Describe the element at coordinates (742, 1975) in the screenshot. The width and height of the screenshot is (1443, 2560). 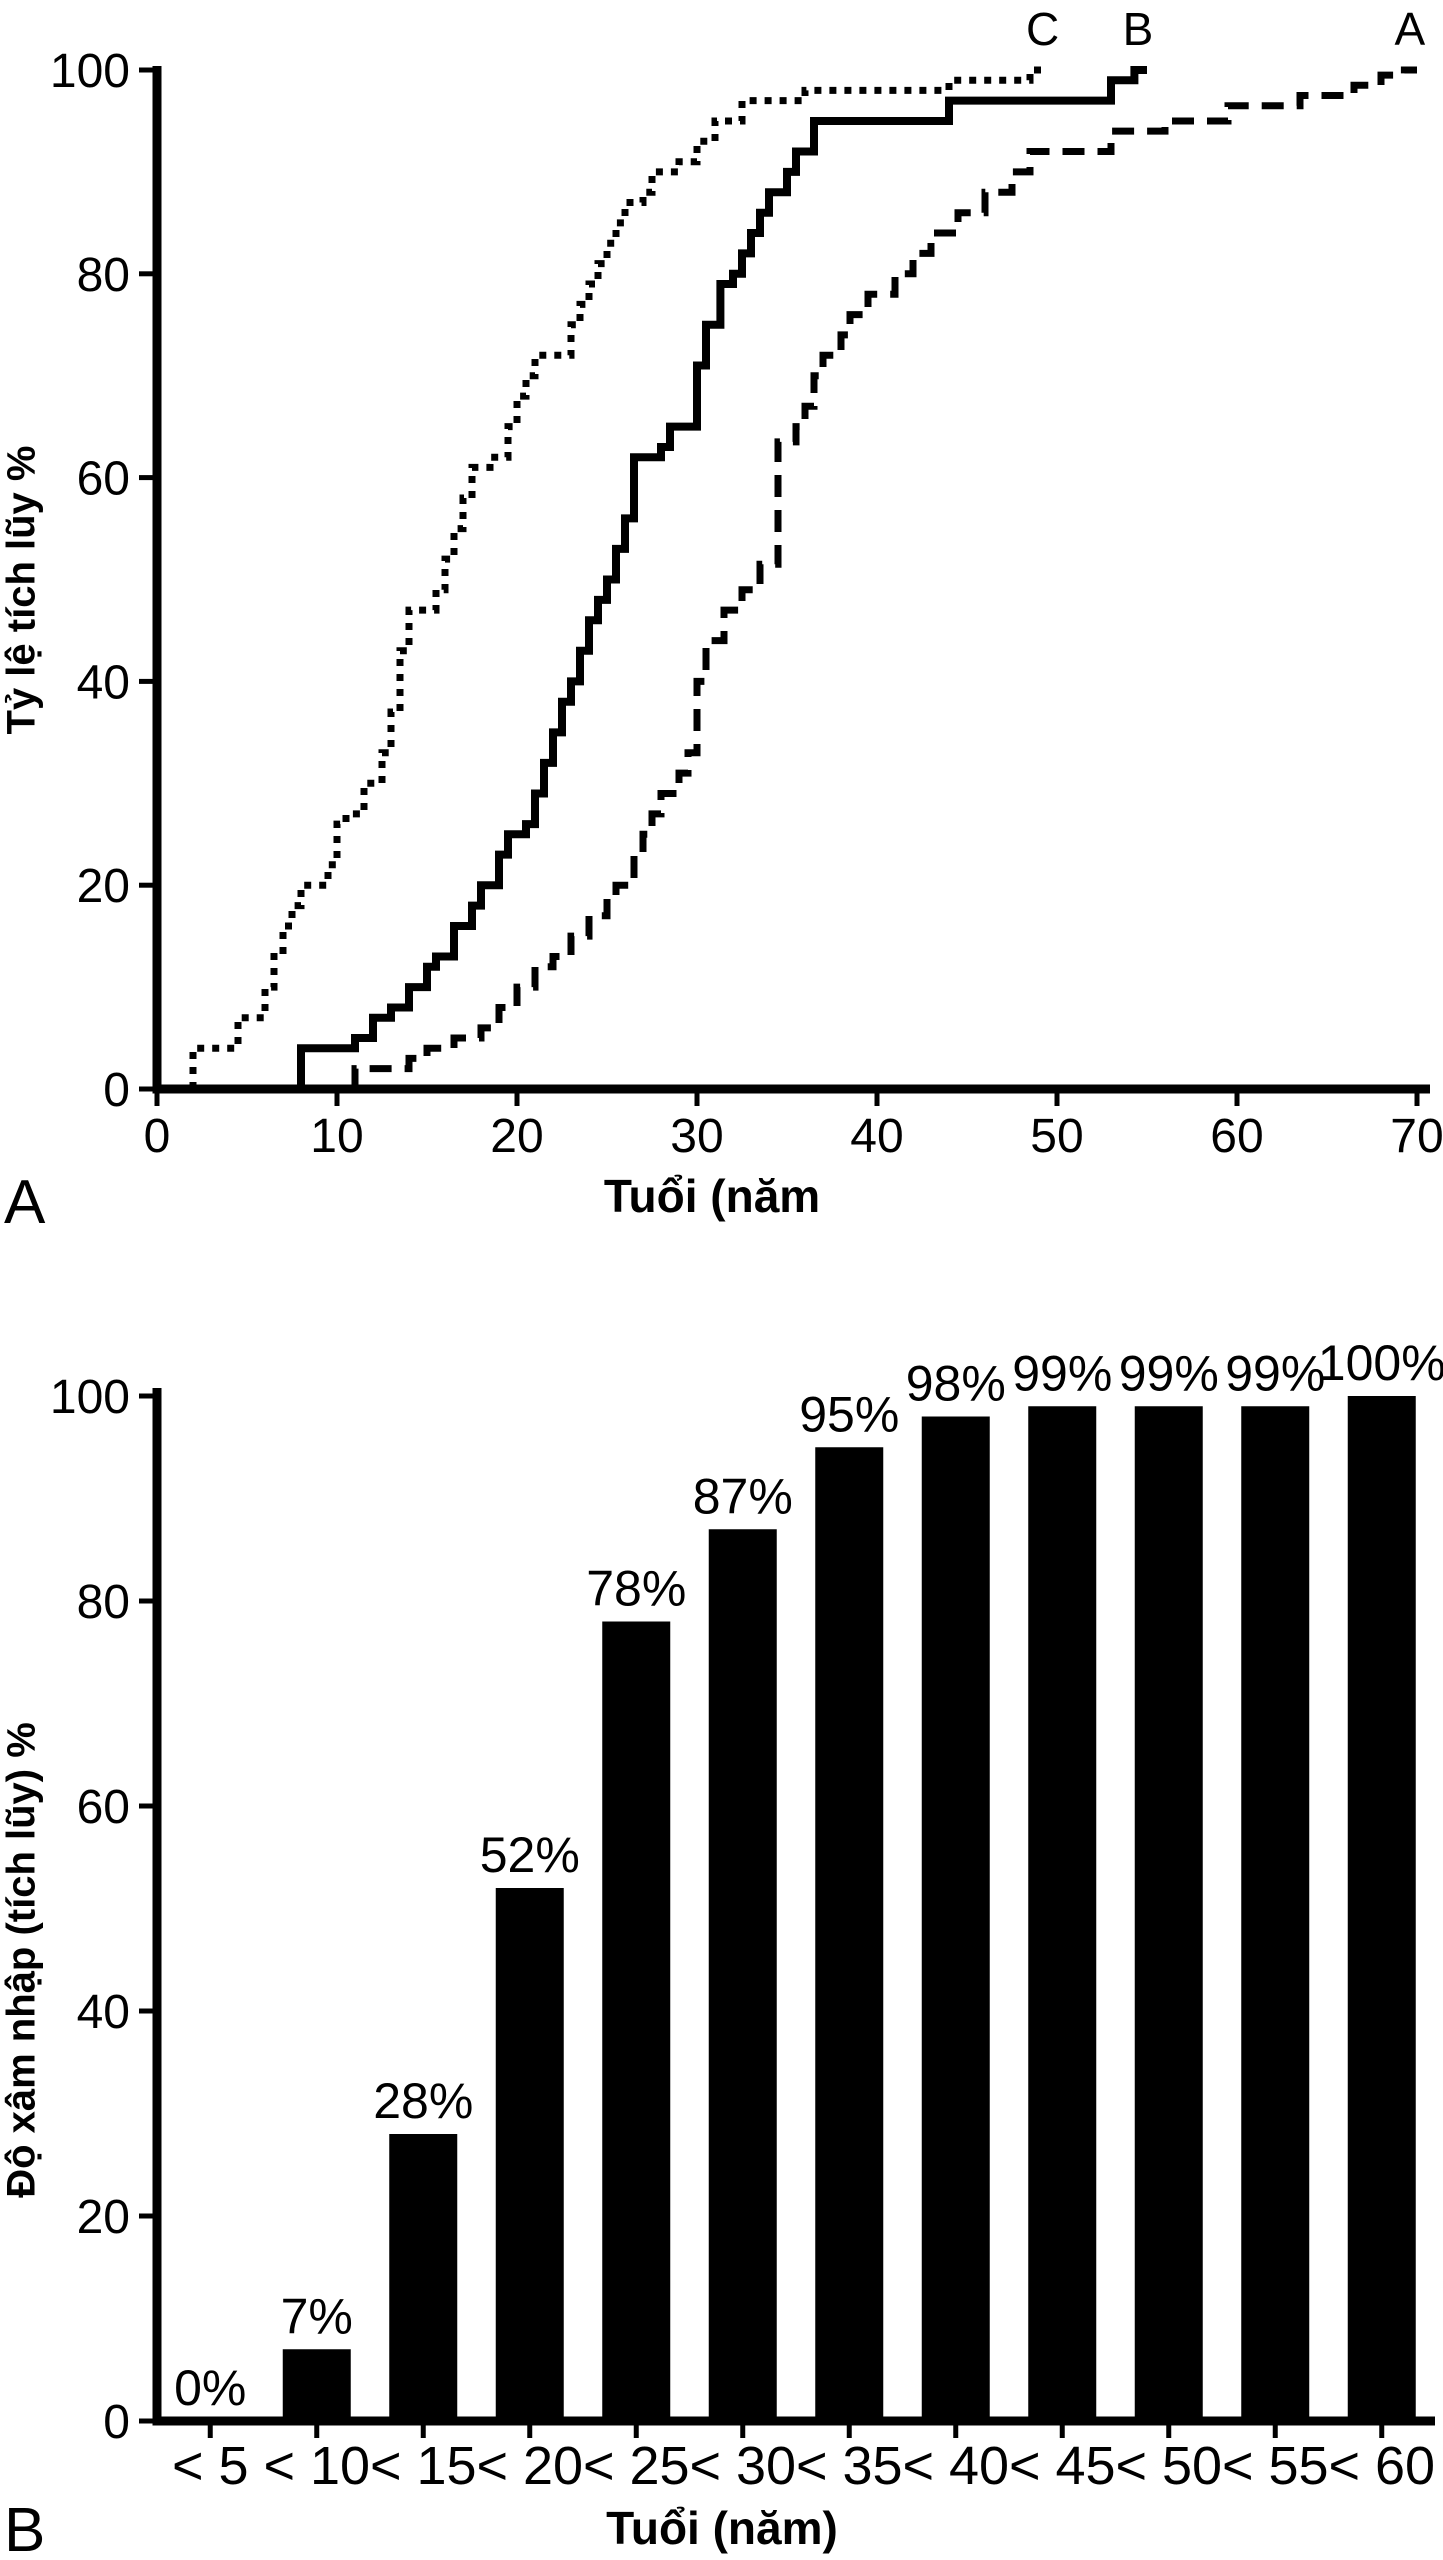
I see `bar-<30` at that location.